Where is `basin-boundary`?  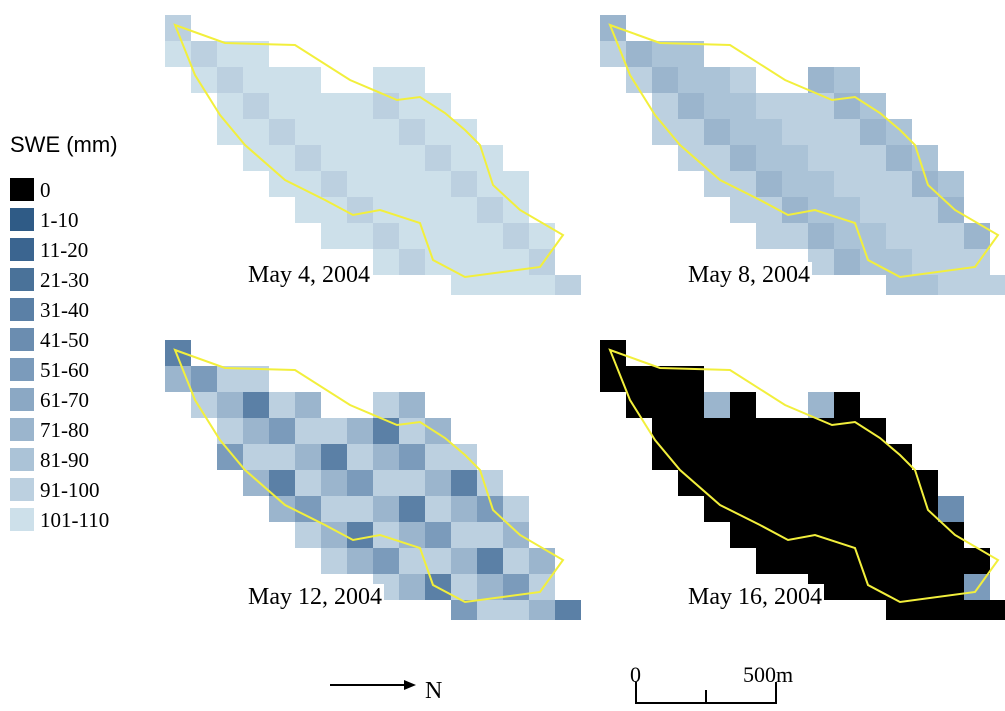
basin-boundary is located at coordinates (804, 151).